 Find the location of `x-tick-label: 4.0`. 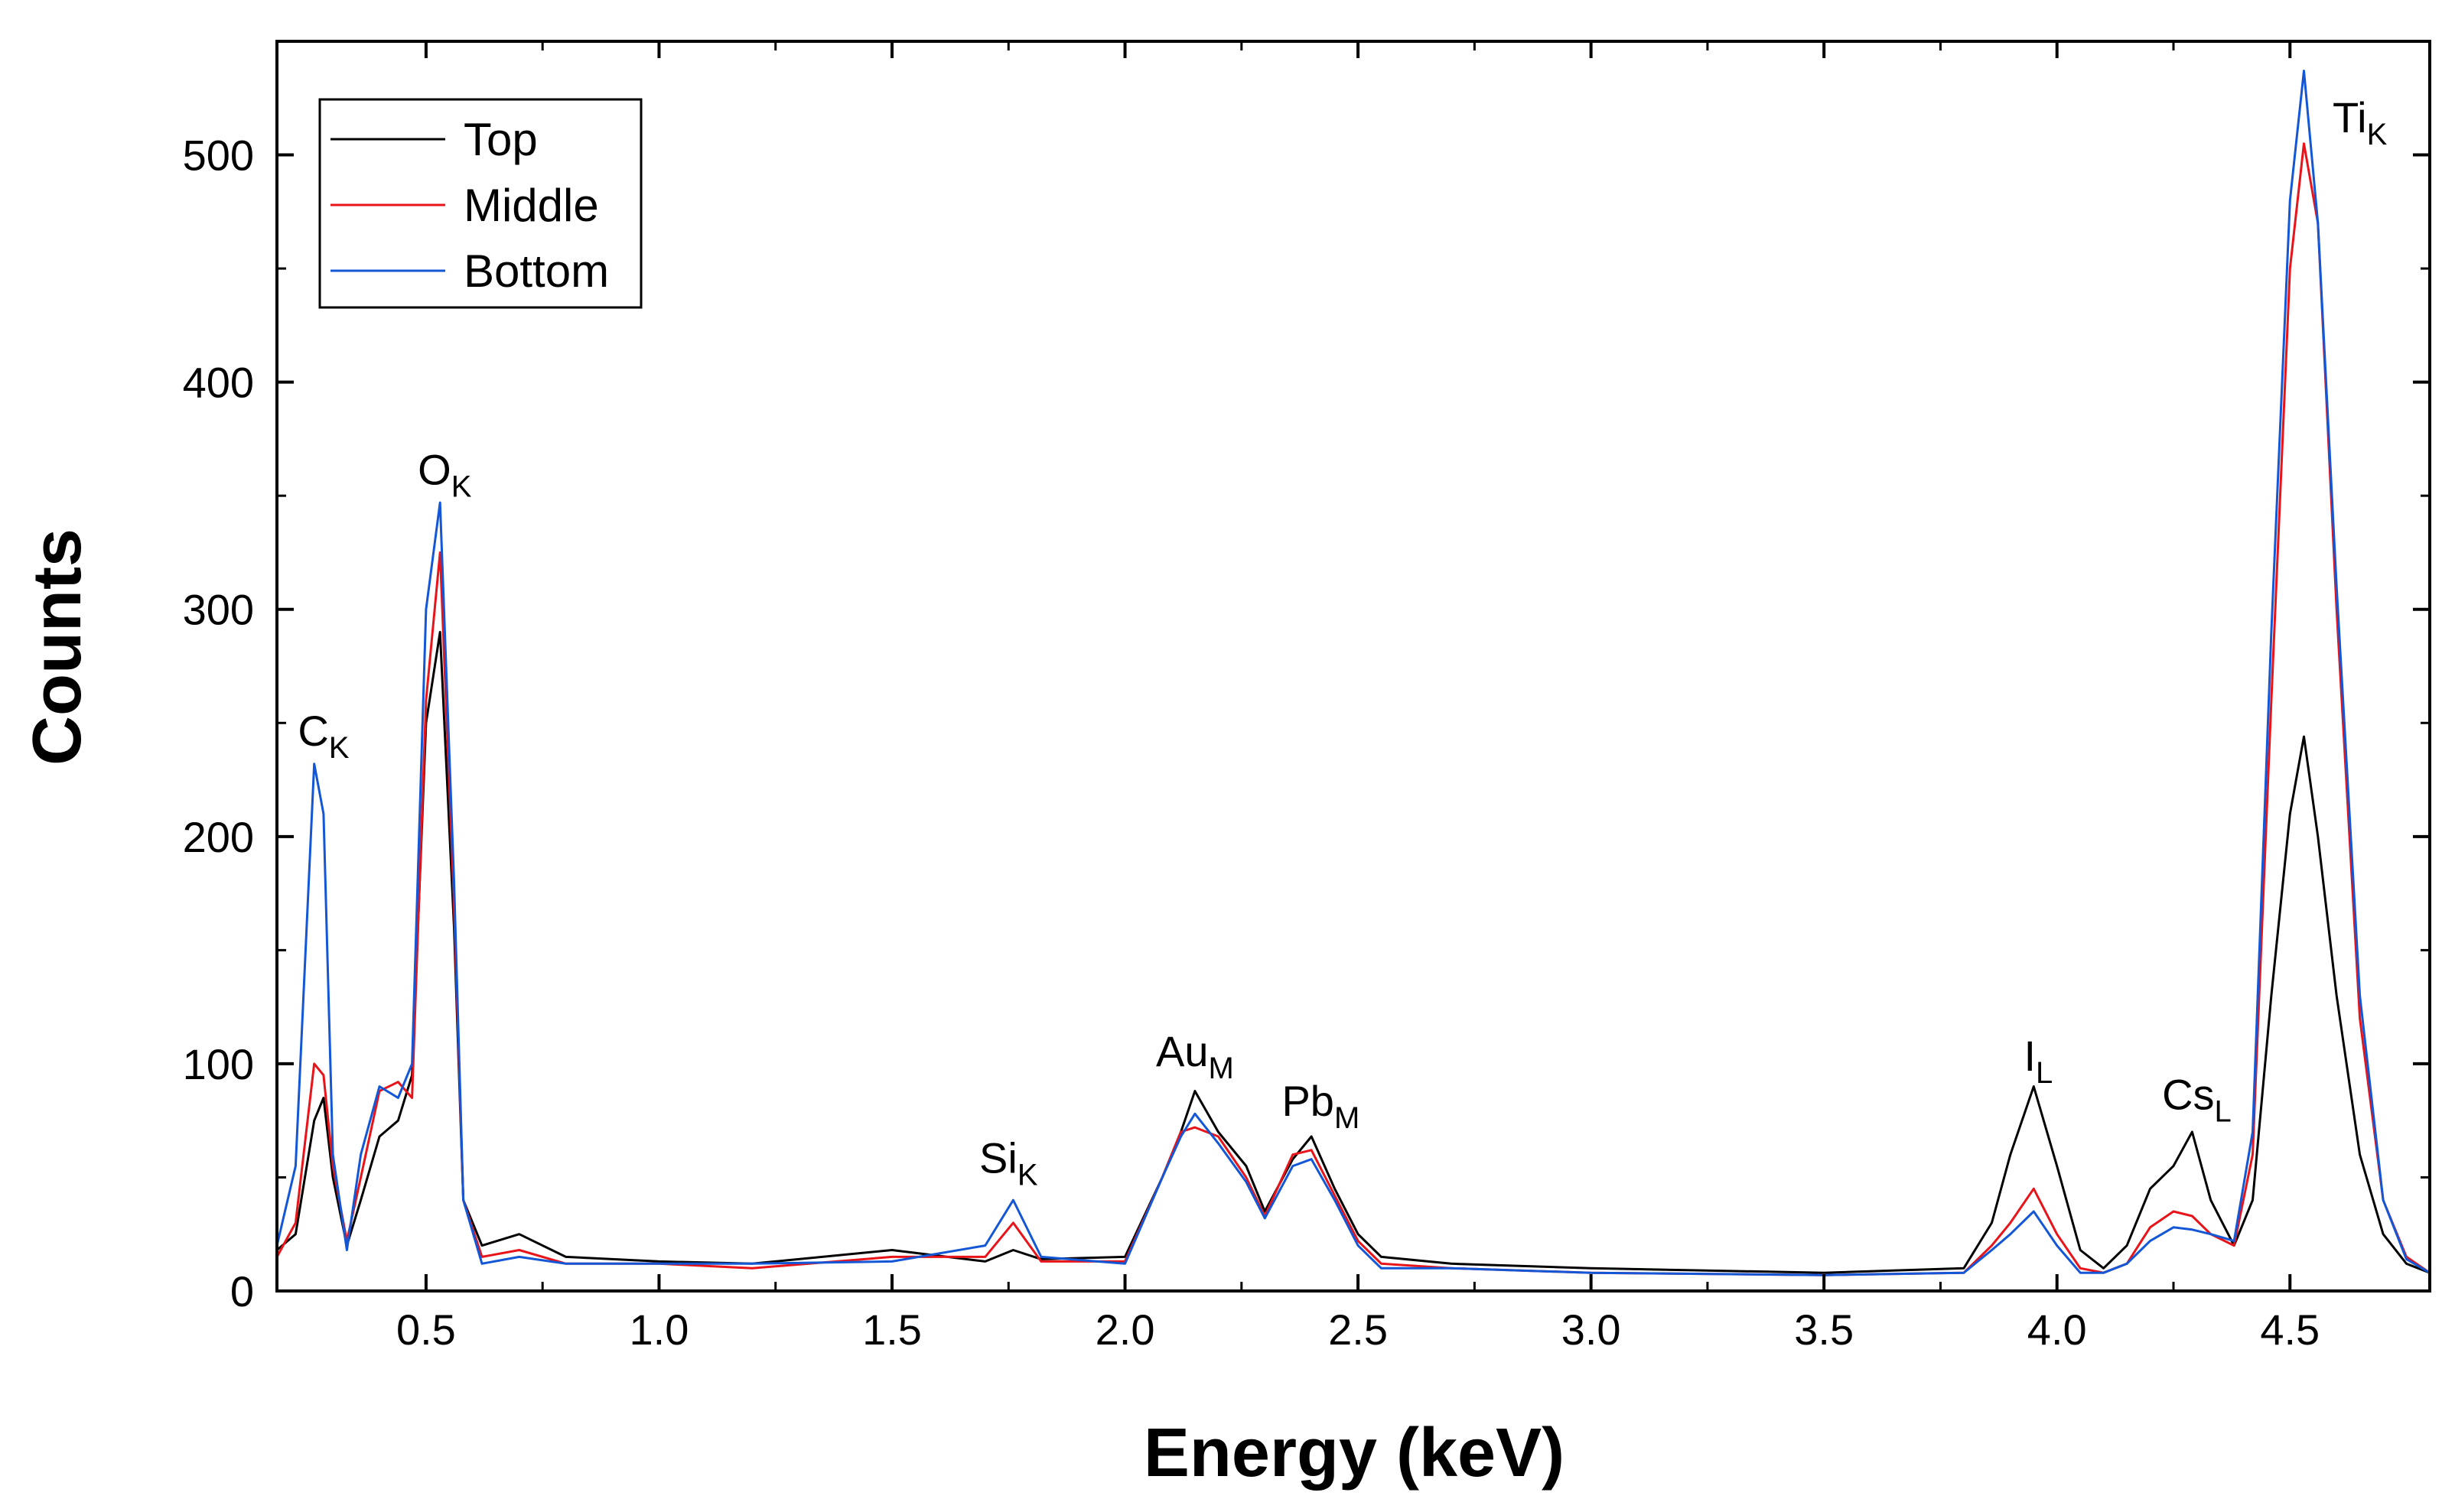

x-tick-label: 4.0 is located at coordinates (2057, 1330).